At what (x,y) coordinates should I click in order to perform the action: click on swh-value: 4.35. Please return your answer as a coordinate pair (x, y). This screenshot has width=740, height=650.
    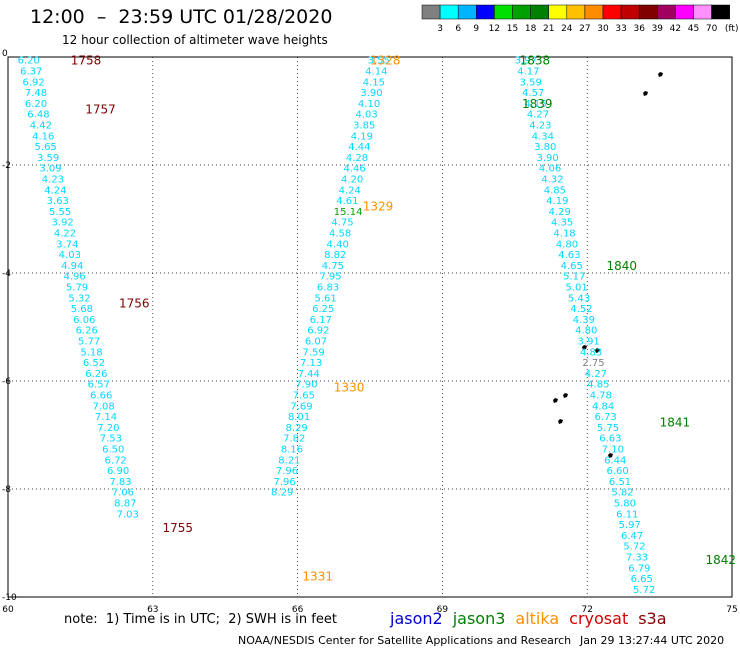
    Looking at the image, I should click on (562, 223).